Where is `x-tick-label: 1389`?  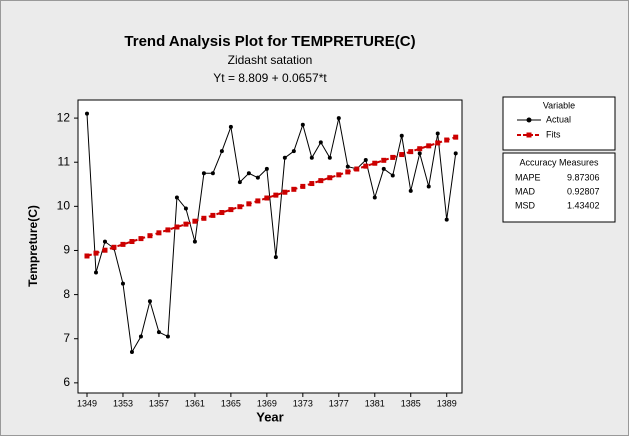
x-tick-label: 1389 is located at coordinates (447, 403).